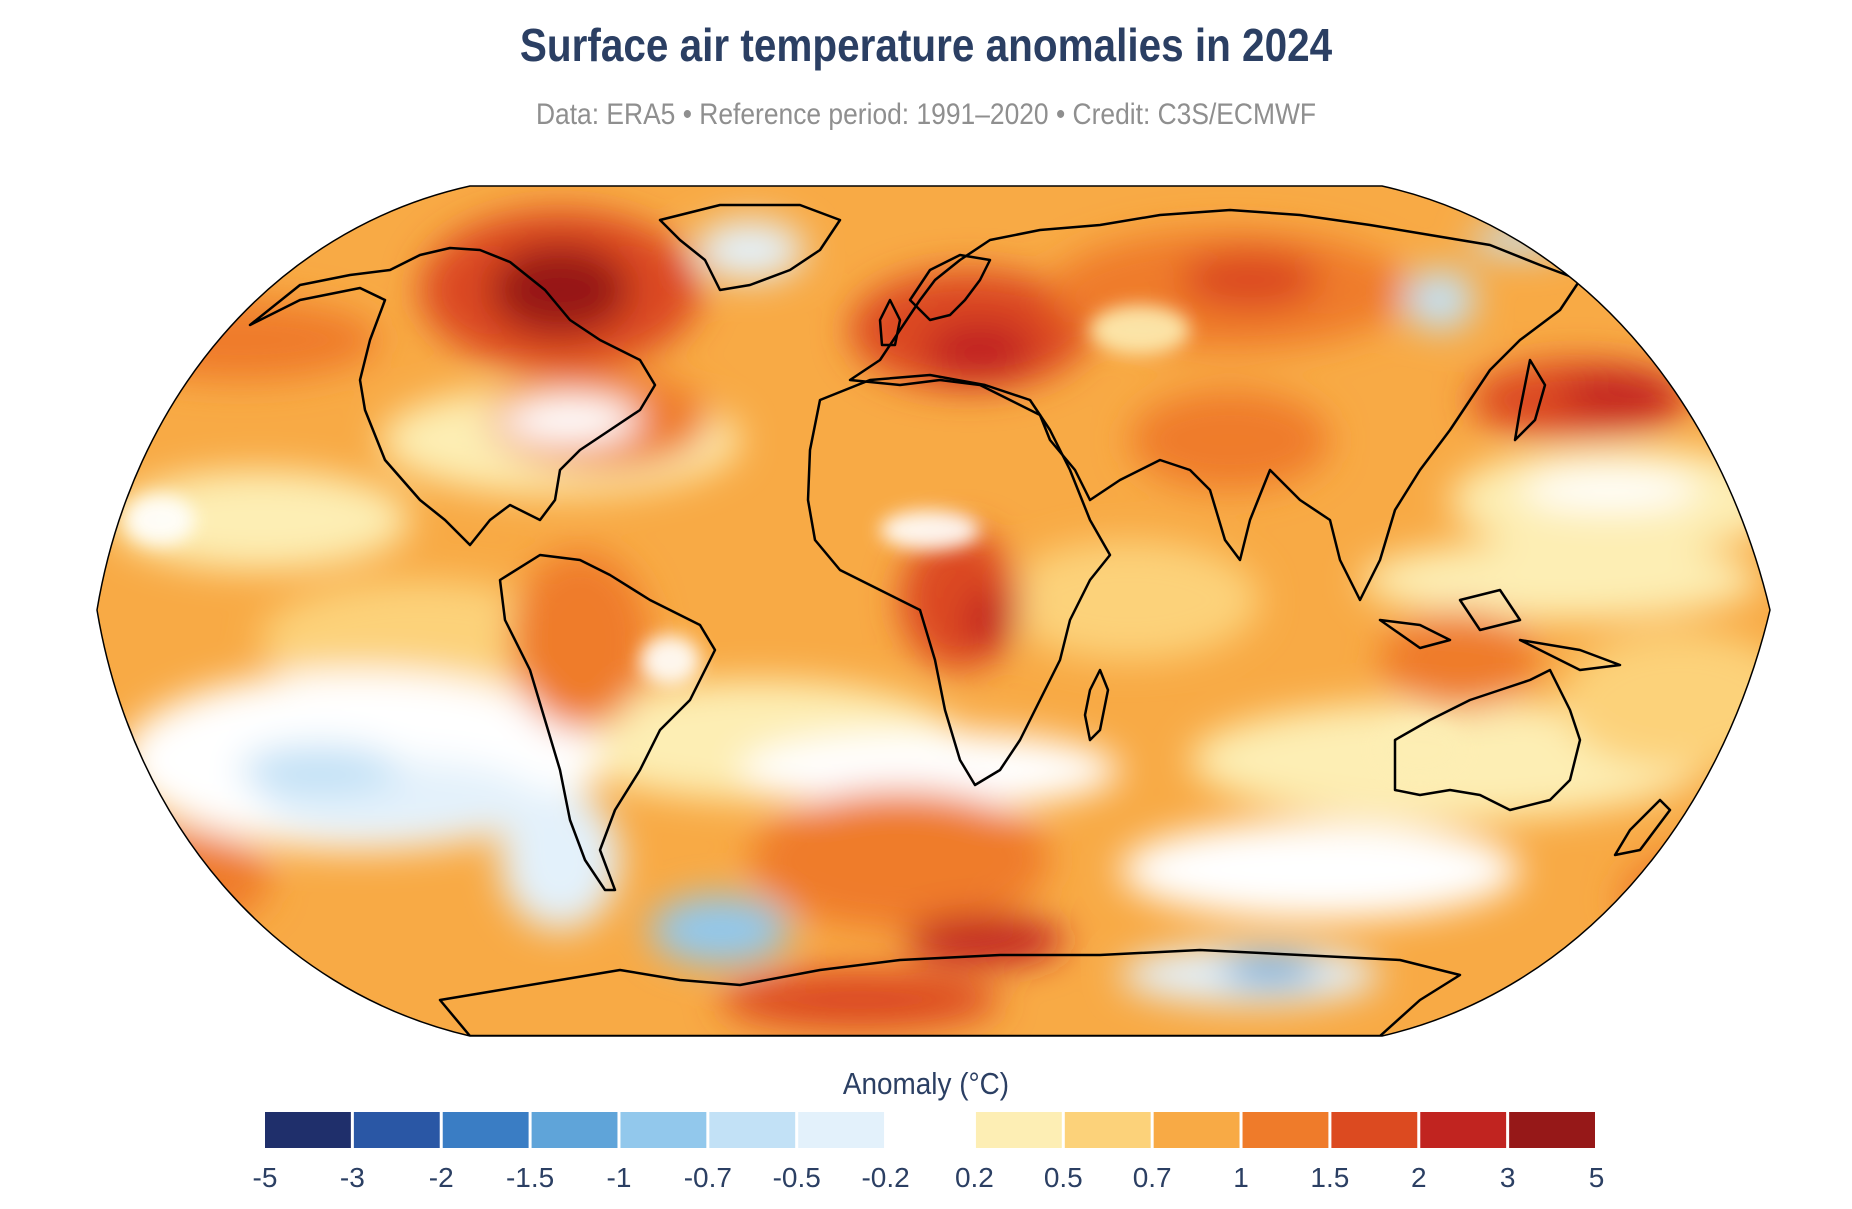 This screenshot has width=1852, height=1209. What do you see at coordinates (1597, 1177) in the screenshot?
I see `colorbar-tick-label: 5` at bounding box center [1597, 1177].